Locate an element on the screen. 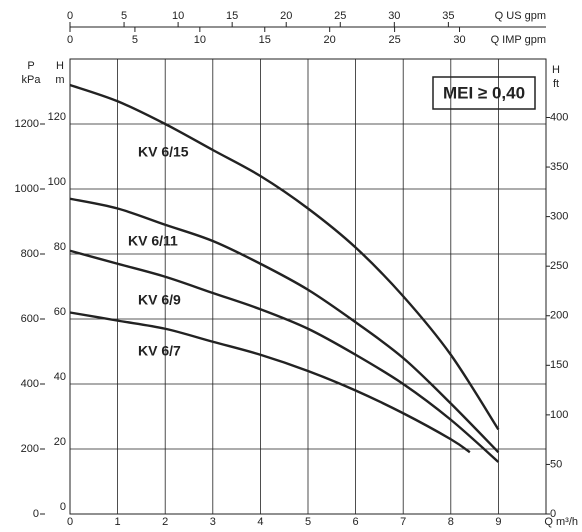 Image resolution: width=582 pixels, height=532 pixels. imp-gpm-tick-label: 30 is located at coordinates (459, 40).